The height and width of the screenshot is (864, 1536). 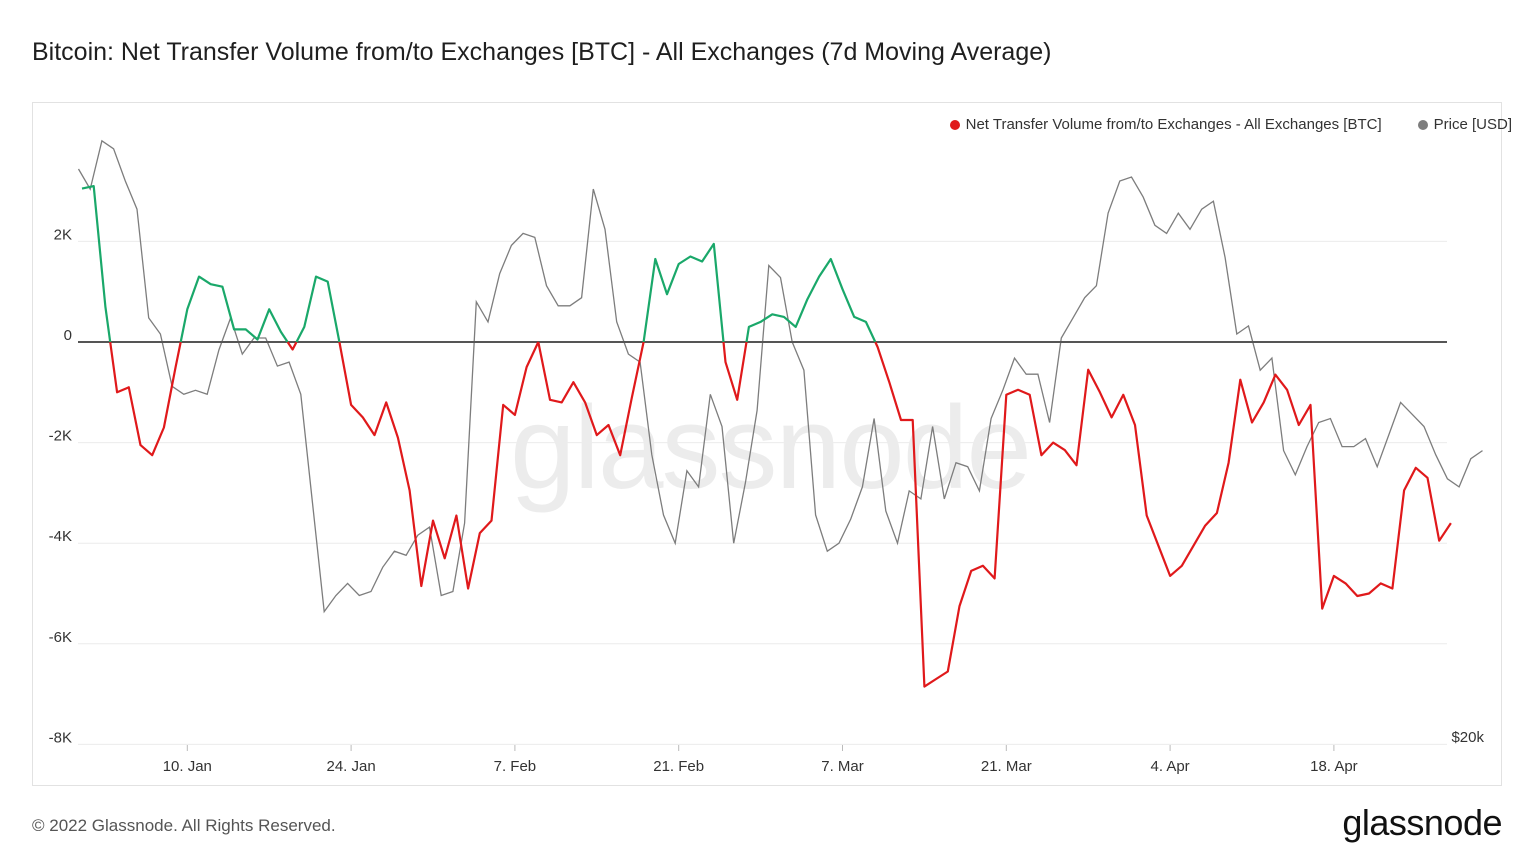 I want to click on x-tick-label: 24. Jan, so click(x=350, y=766).